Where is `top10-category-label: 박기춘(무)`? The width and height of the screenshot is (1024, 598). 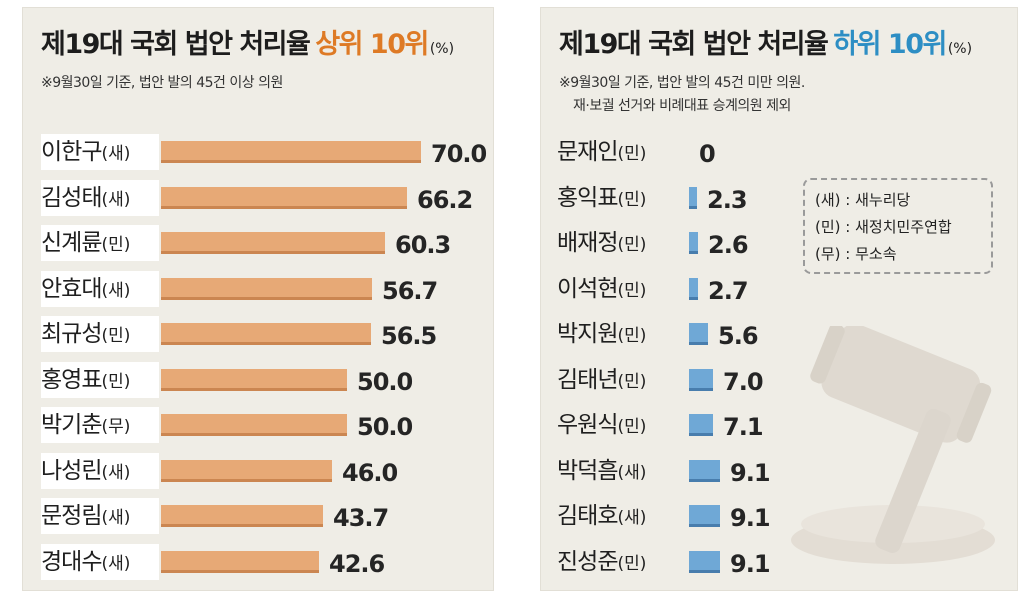
top10-category-label: 박기춘(무) is located at coordinates (100, 425).